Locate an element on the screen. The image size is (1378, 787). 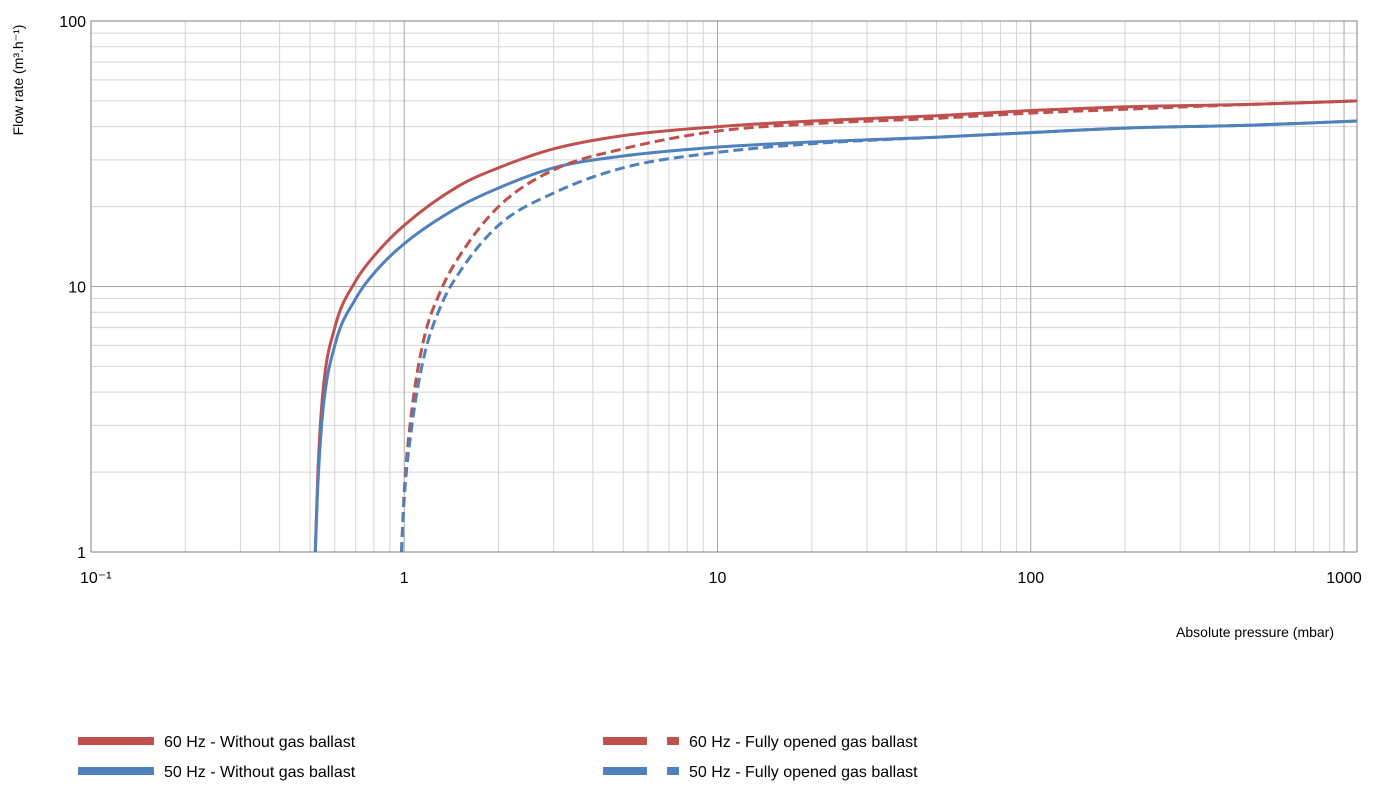
x-tick-label: 1000 is located at coordinates (1344, 578).